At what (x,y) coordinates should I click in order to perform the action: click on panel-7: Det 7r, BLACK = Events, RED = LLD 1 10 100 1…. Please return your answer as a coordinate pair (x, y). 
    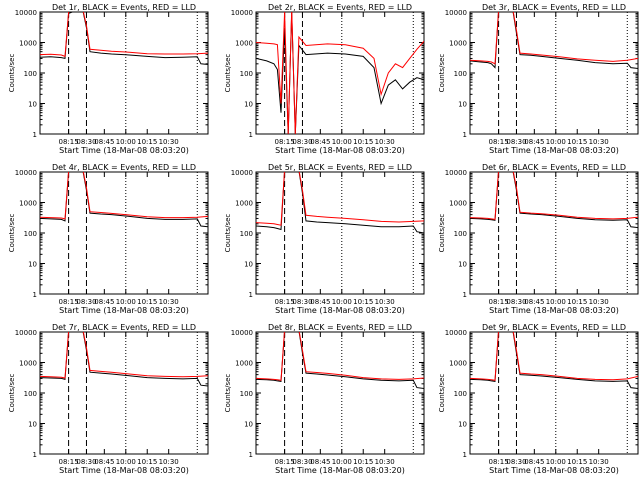
    Looking at the image, I should click on (108, 399).